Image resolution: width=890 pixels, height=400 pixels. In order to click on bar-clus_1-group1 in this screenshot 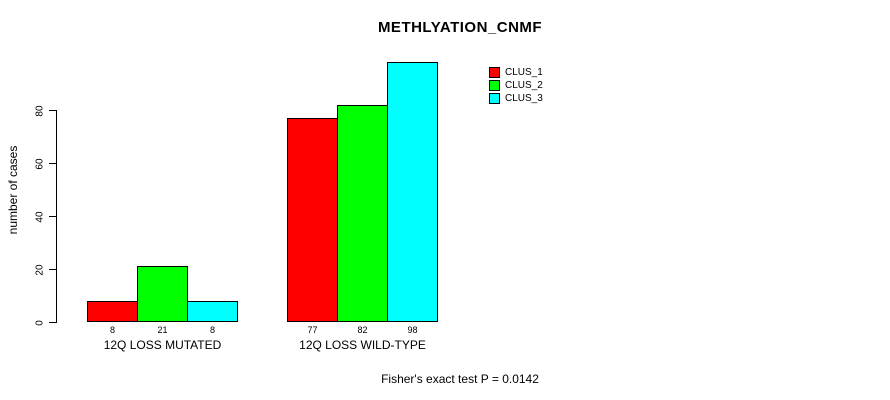, I will do `click(112, 311)`.